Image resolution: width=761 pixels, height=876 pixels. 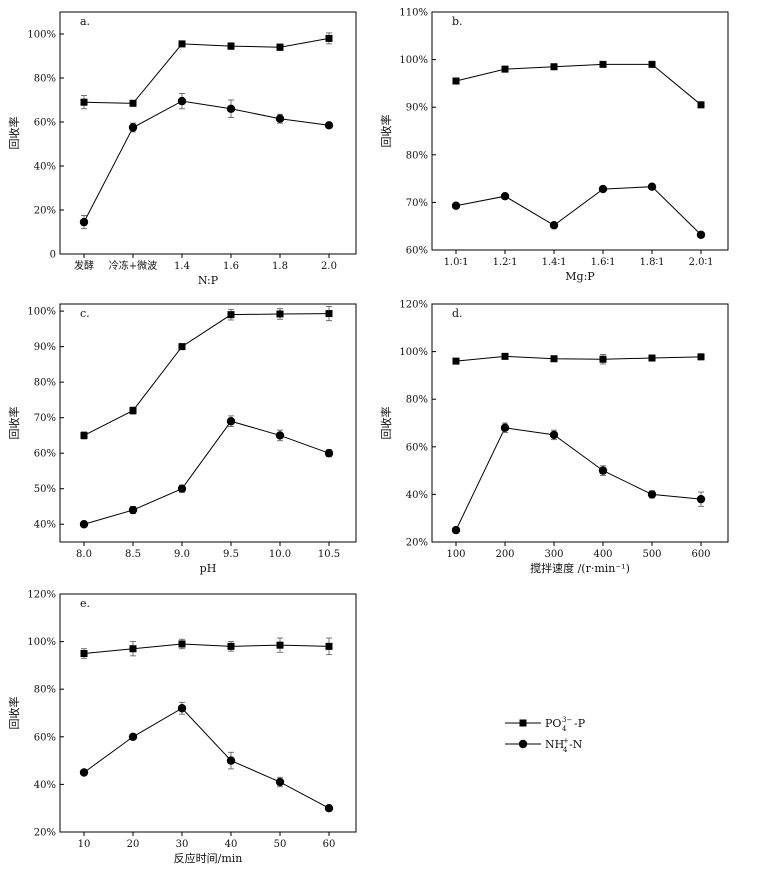 I want to click on panel-label: a., so click(x=85, y=21).